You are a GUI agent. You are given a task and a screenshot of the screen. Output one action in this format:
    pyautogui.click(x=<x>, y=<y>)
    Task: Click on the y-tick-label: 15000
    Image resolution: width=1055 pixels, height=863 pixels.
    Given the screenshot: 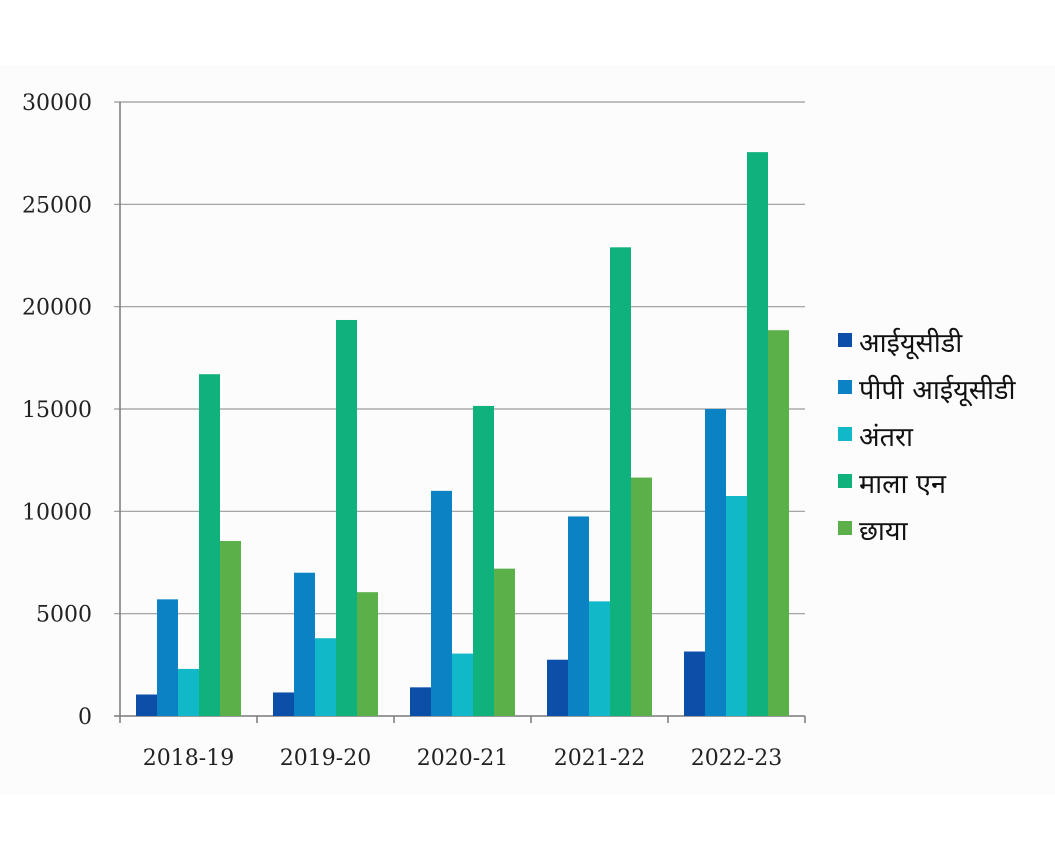 What is the action you would take?
    pyautogui.click(x=57, y=410)
    